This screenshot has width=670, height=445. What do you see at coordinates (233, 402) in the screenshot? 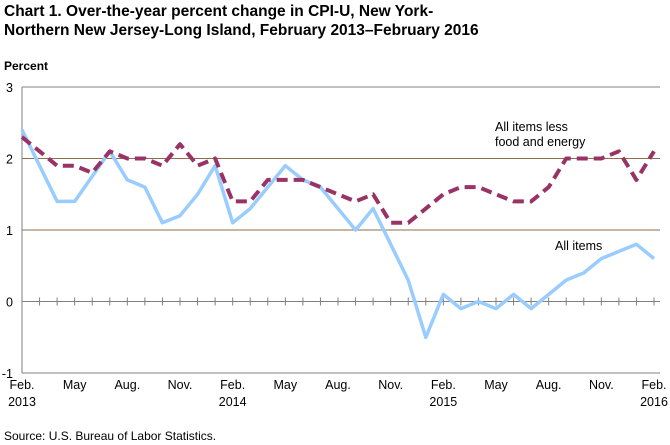
I see `x-tick-year: 2014` at bounding box center [233, 402].